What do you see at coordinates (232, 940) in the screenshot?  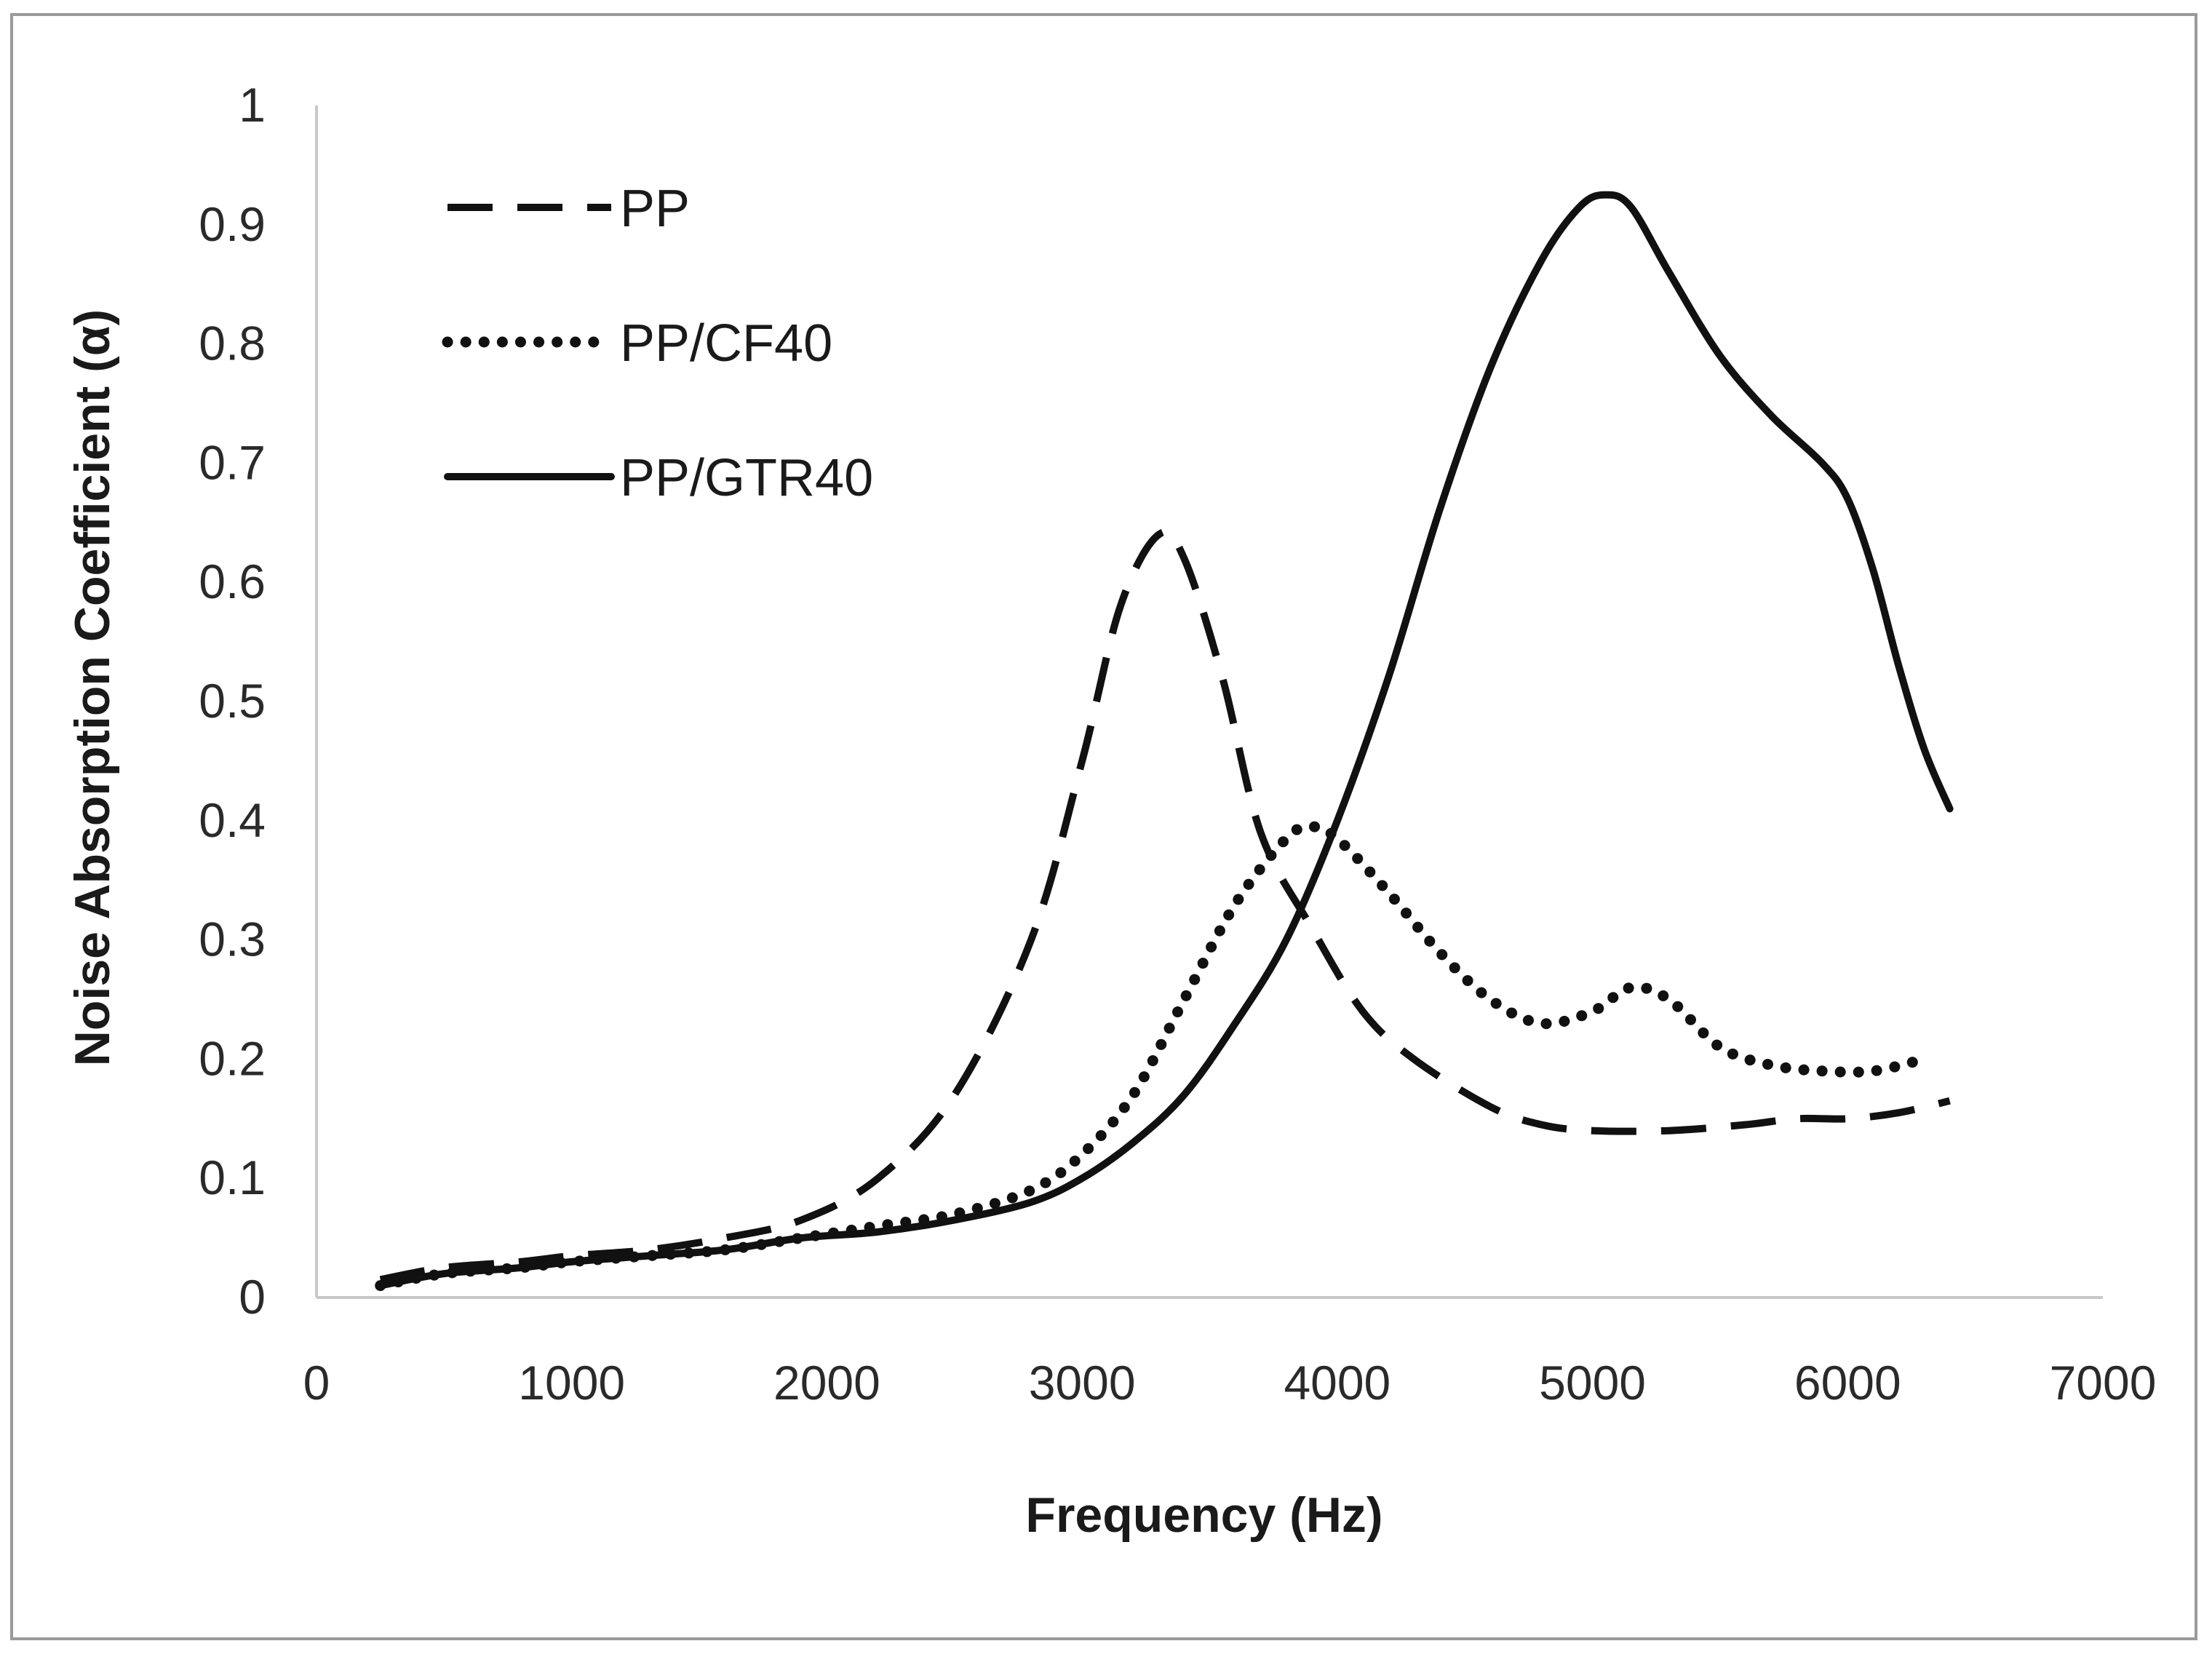 I see `y-tick-label: 0.3` at bounding box center [232, 940].